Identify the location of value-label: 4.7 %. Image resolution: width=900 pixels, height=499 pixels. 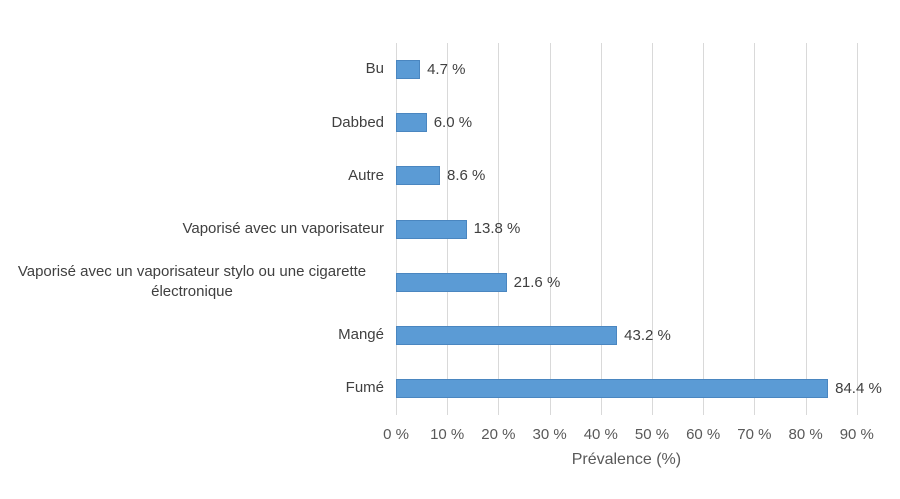
(446, 70).